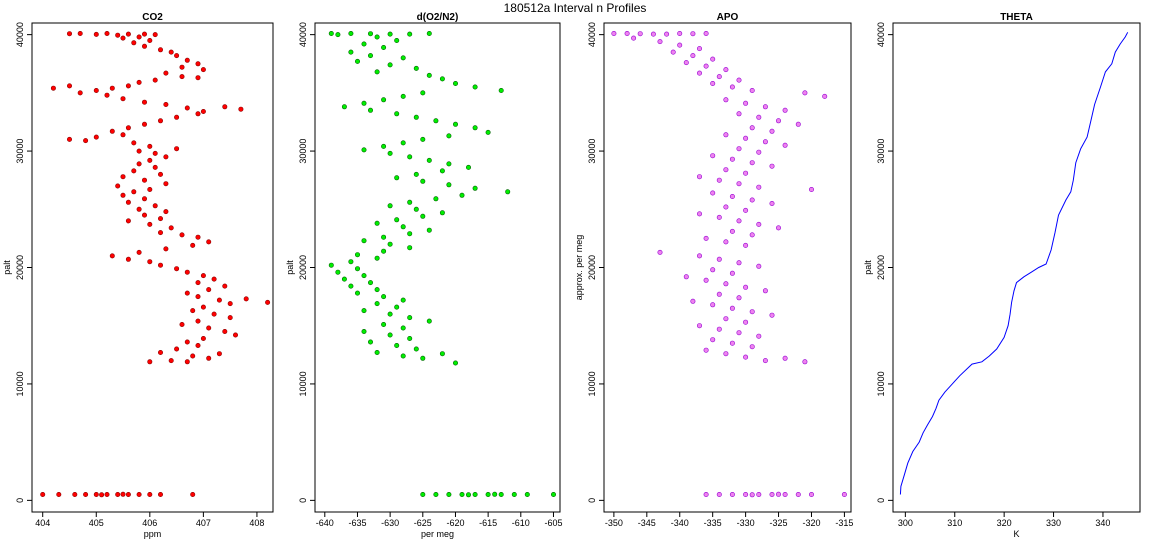  Describe the element at coordinates (521, 523) in the screenshot. I see `x-tick-label: -610` at that location.